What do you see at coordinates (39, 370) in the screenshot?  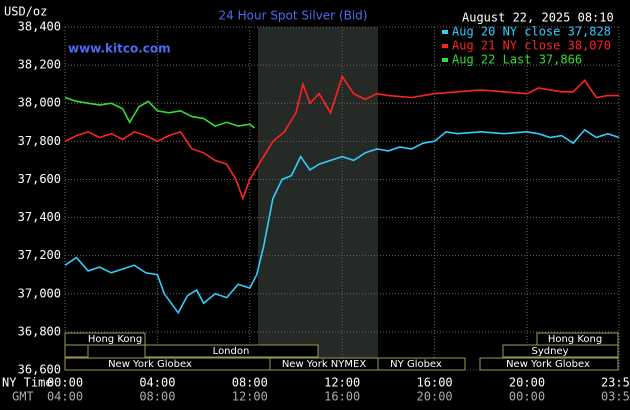 I see `y-tick-label: 36,600` at bounding box center [39, 370].